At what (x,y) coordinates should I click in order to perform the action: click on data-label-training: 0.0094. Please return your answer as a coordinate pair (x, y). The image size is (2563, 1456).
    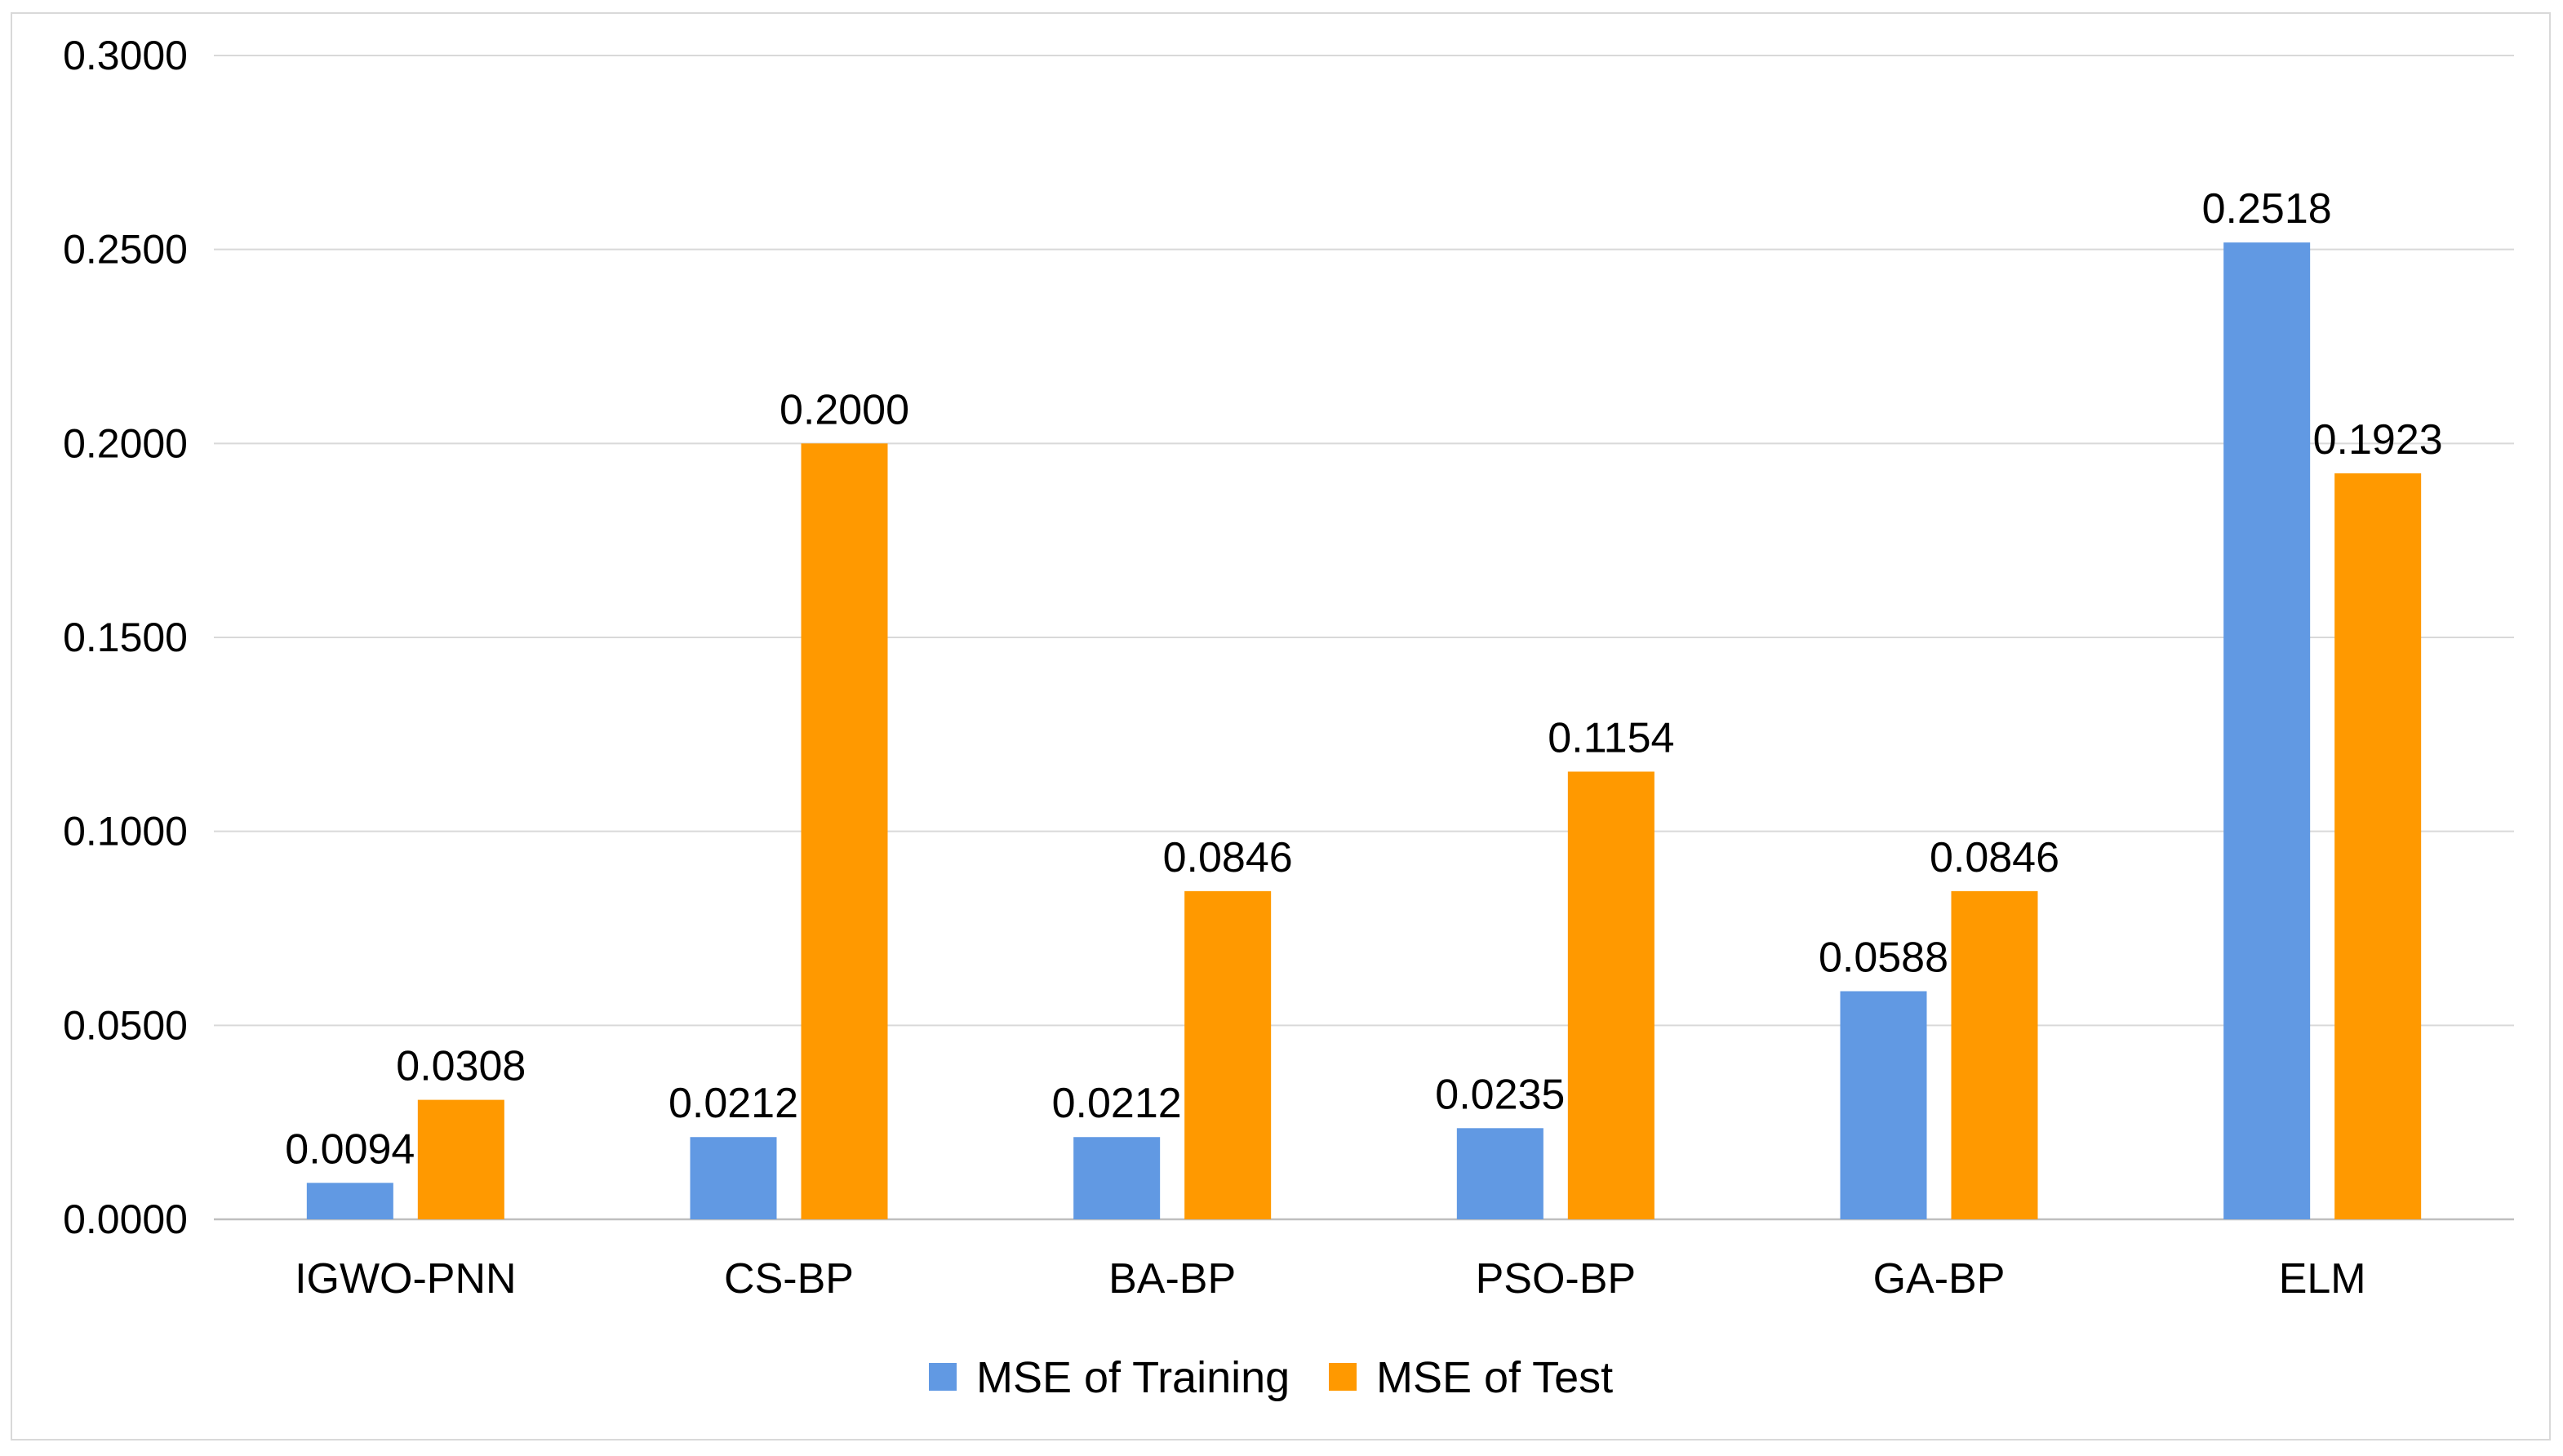
    Looking at the image, I should click on (350, 1149).